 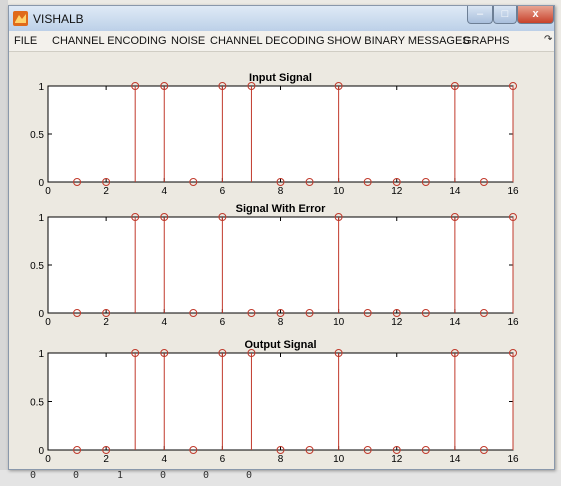 What do you see at coordinates (188, 41) in the screenshot?
I see `menu-noise: NOISE` at bounding box center [188, 41].